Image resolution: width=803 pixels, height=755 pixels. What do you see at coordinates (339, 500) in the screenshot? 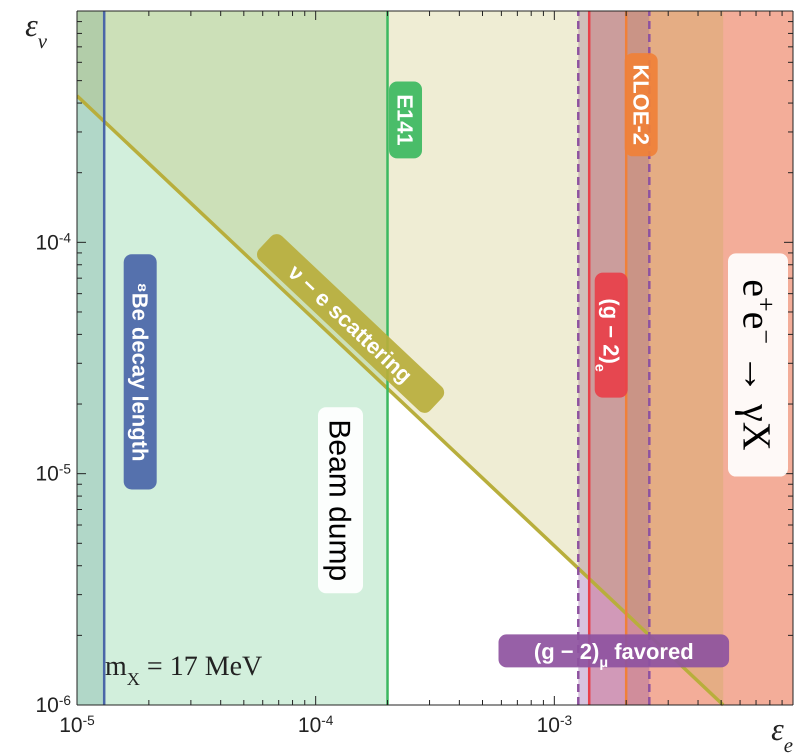
I see `band-label: Beam dump` at bounding box center [339, 500].